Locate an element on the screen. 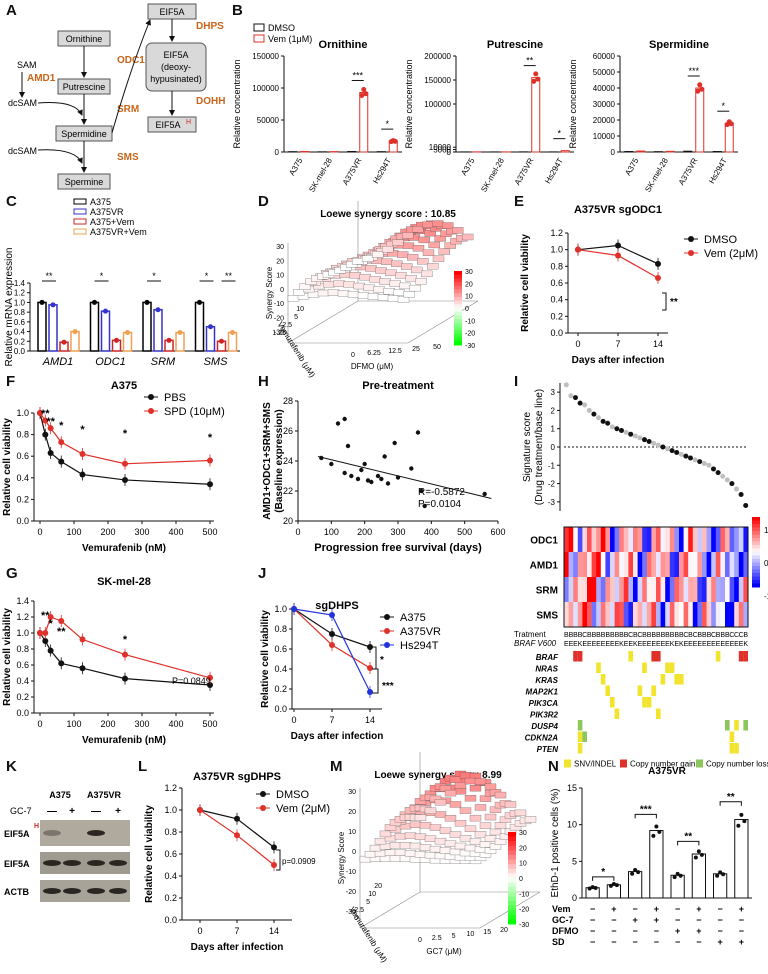  panel-label-e: E is located at coordinates (519, 201).